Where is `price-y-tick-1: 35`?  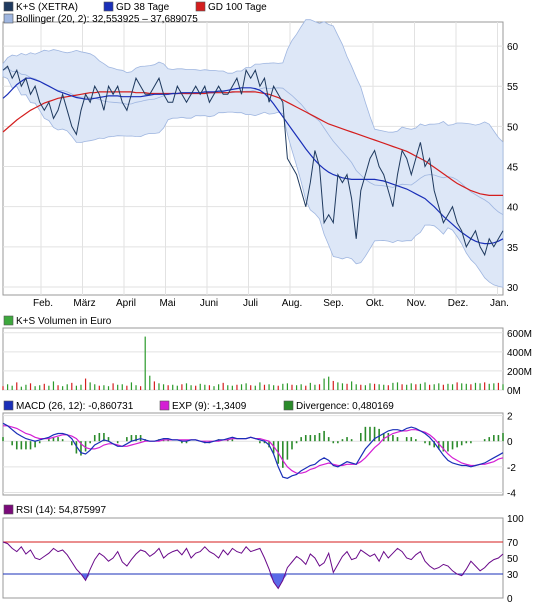
price-y-tick-1: 35 is located at coordinates (513, 248).